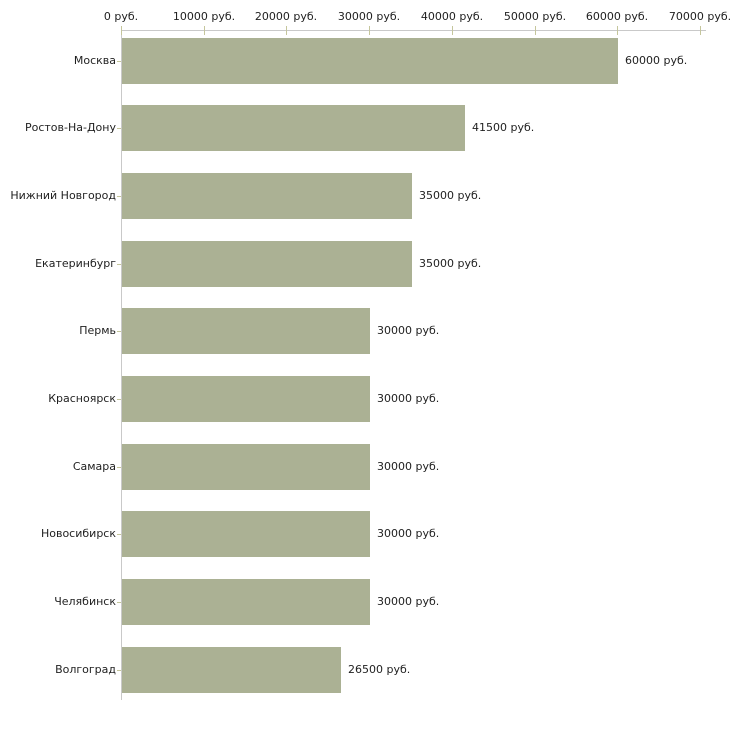  I want to click on value-label: 41500 руб., so click(503, 127).